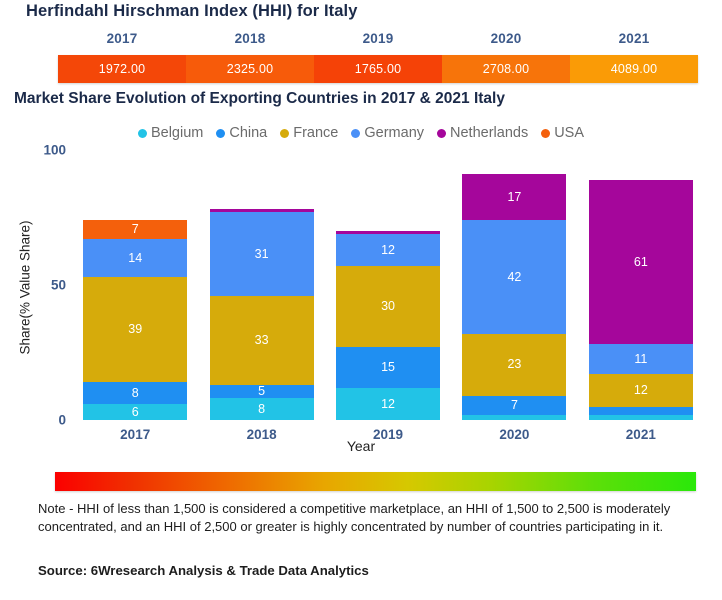  I want to click on bar-segment-china: 5, so click(261, 391).